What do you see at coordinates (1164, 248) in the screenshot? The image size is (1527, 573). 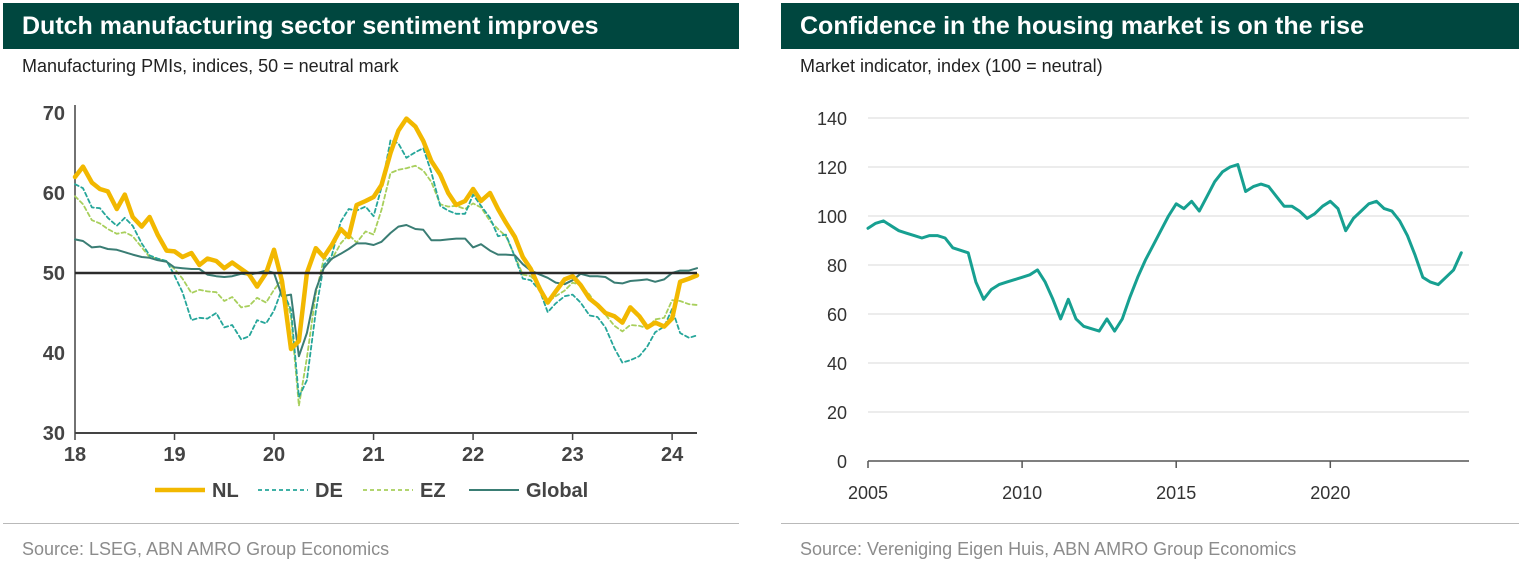 I see `series-line-market-indicator` at bounding box center [1164, 248].